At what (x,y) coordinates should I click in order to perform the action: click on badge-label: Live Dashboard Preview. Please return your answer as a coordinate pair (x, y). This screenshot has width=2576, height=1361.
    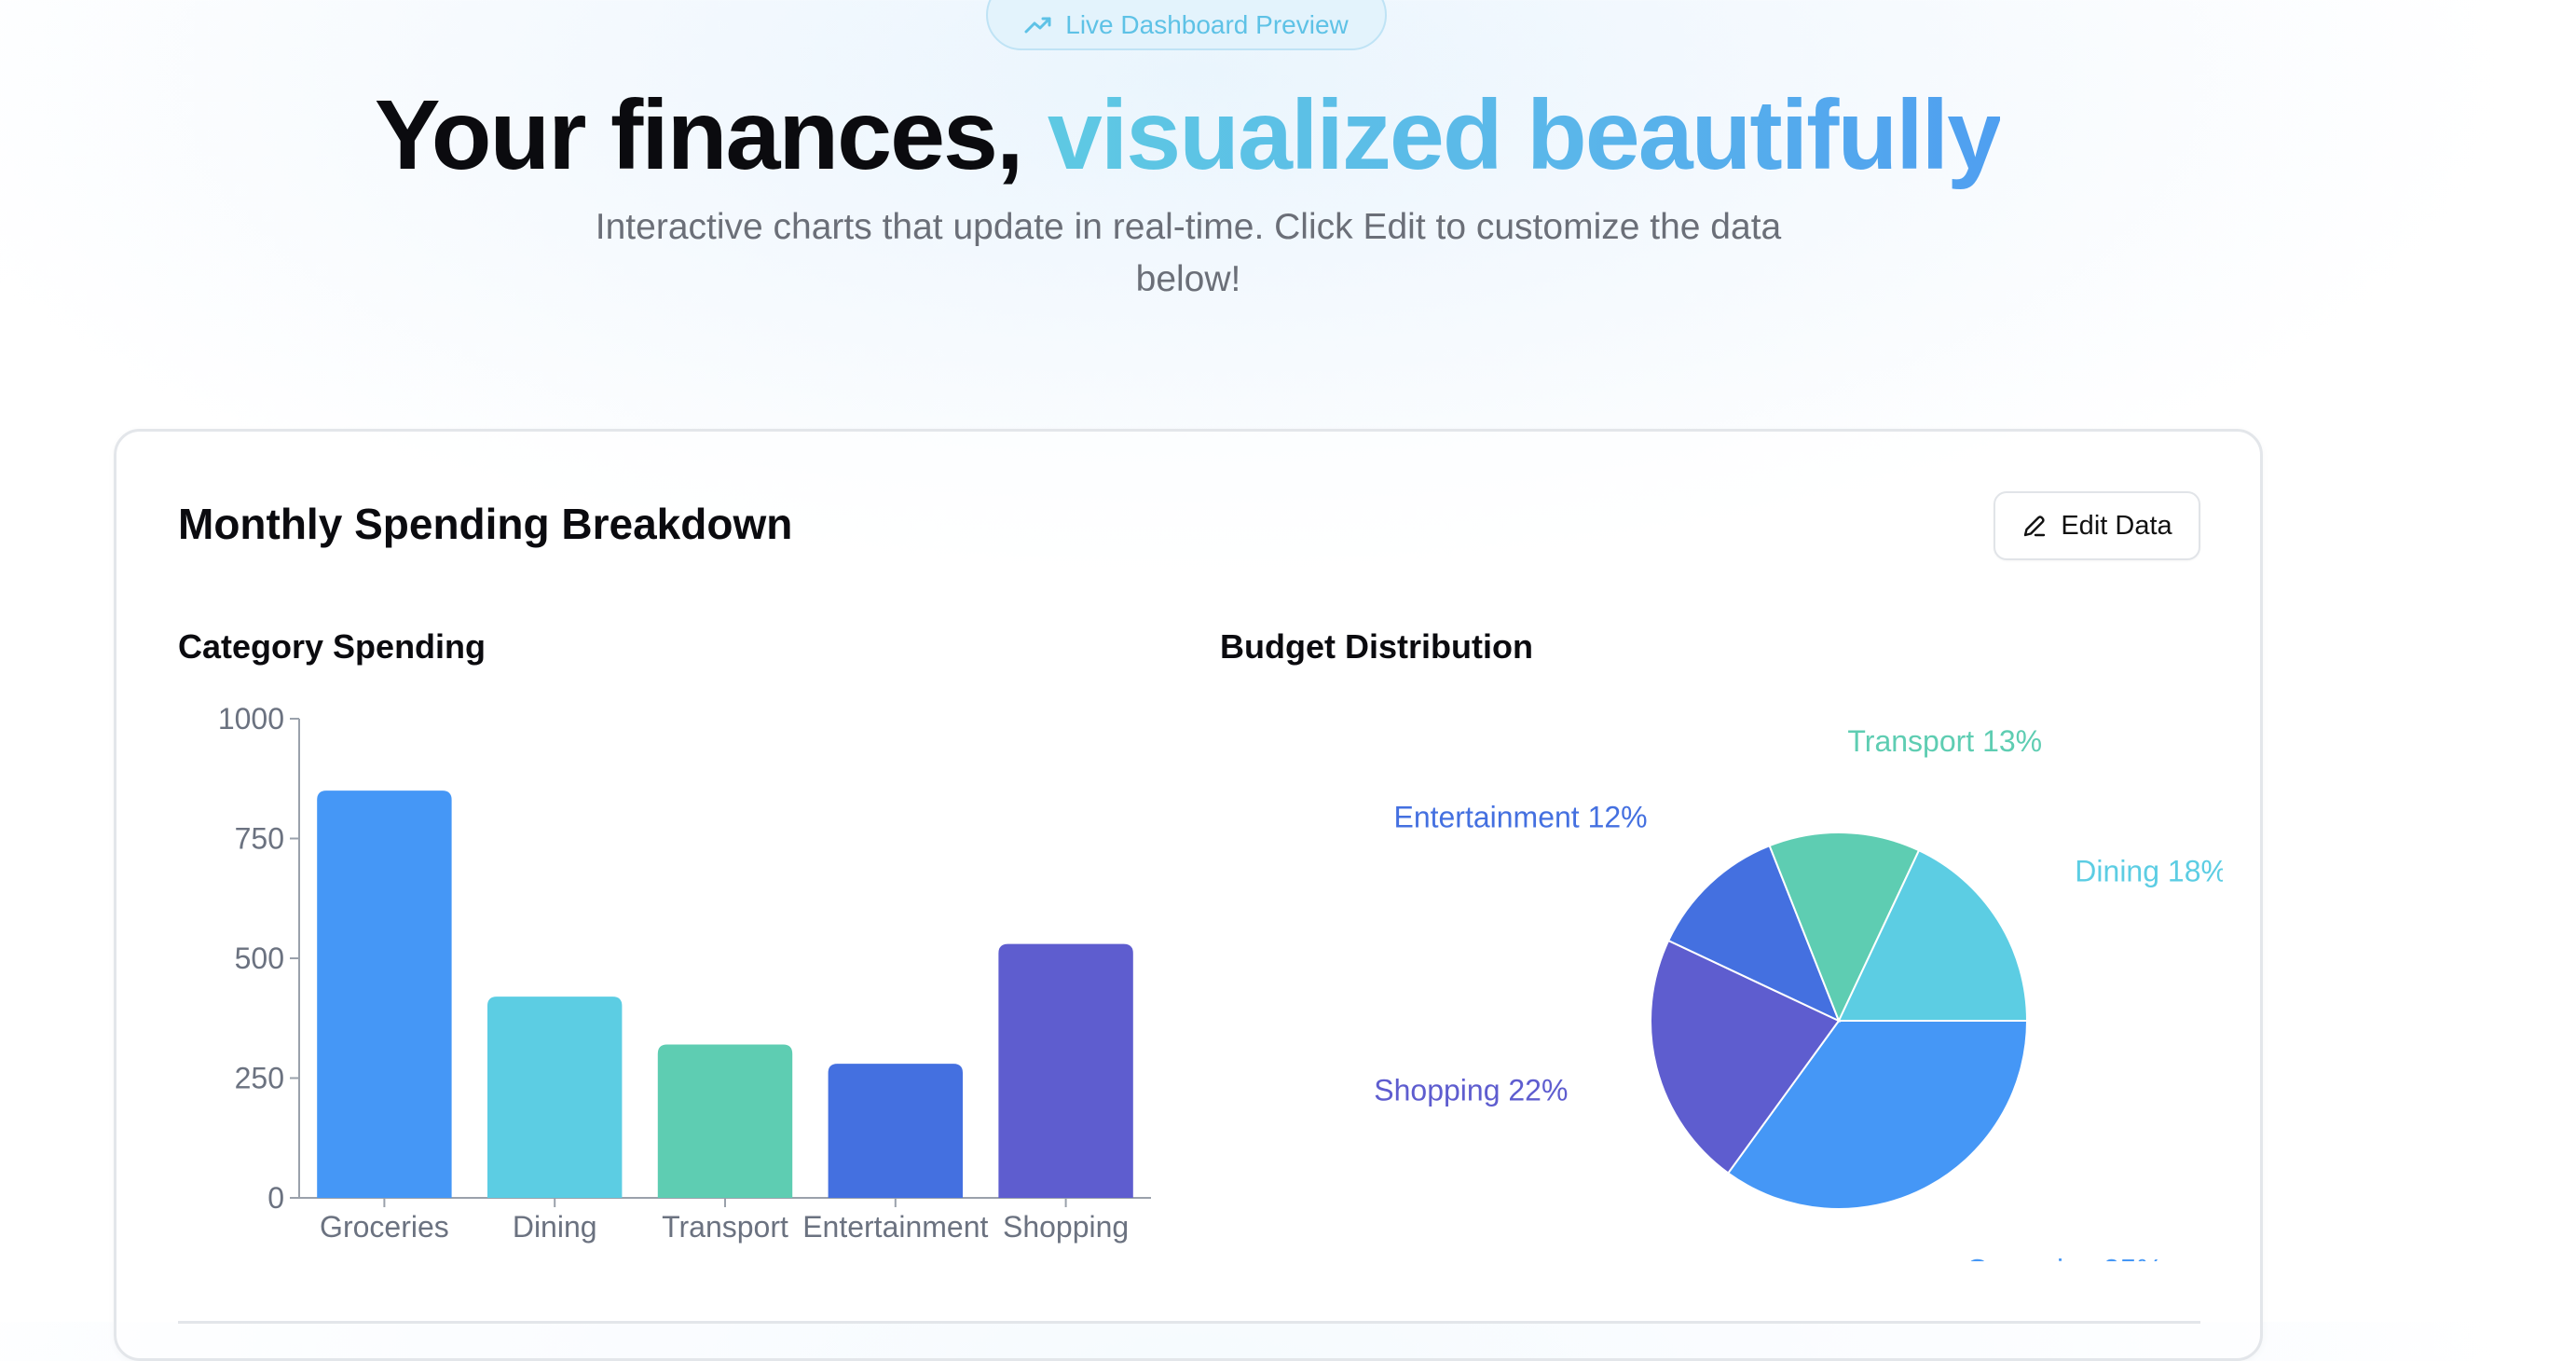
    Looking at the image, I should click on (1207, 24).